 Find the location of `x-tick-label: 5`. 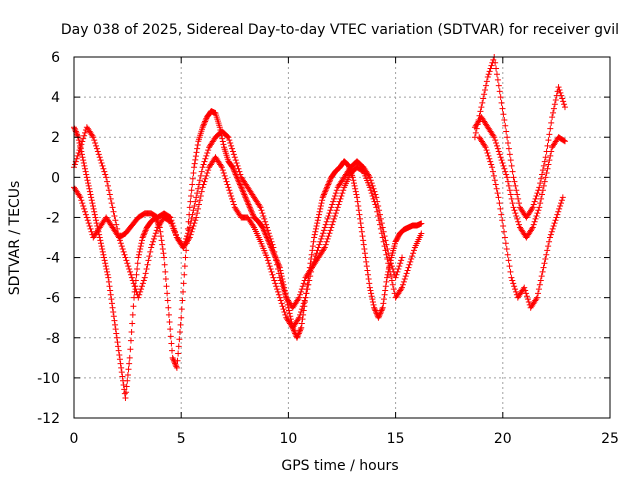

x-tick-label: 5 is located at coordinates (181, 439).